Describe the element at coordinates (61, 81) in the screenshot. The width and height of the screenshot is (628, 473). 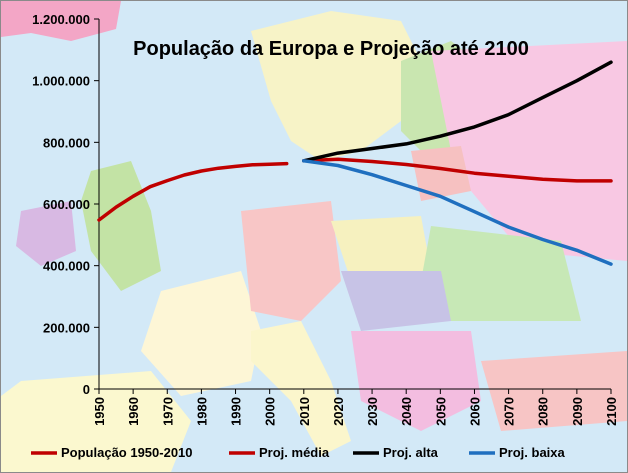
I see `y-tick-label: 1.000.000` at that location.